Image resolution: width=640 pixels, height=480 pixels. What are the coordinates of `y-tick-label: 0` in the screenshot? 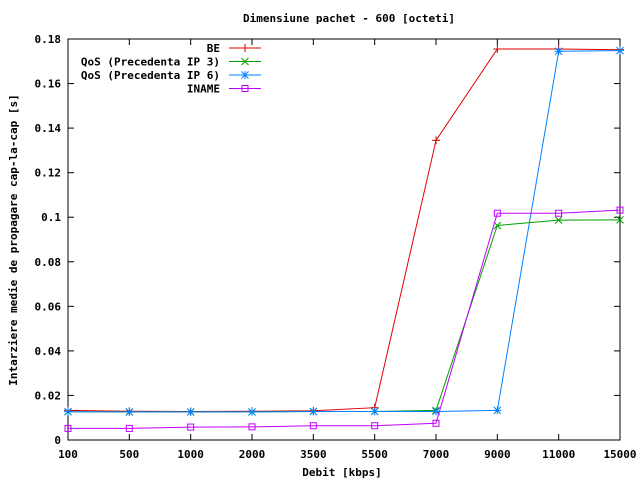 It's located at (57, 440).